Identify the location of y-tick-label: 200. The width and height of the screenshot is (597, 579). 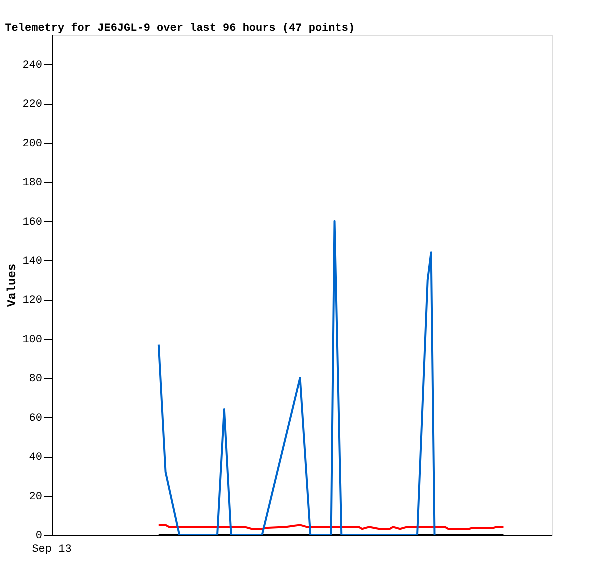
(32, 144).